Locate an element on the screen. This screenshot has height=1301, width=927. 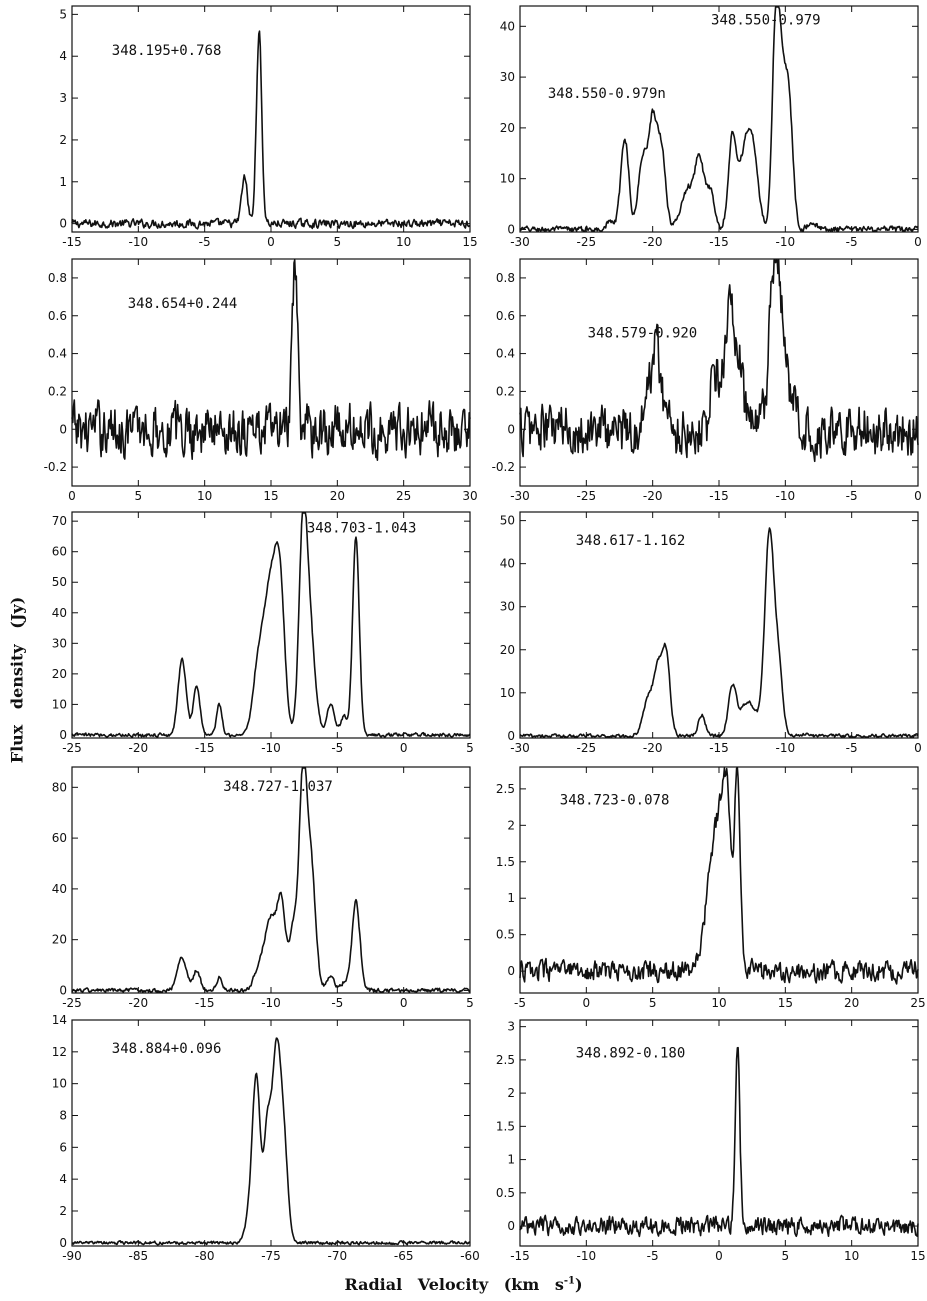
source-label: 348.550-0.979 is located at coordinates (766, 20).